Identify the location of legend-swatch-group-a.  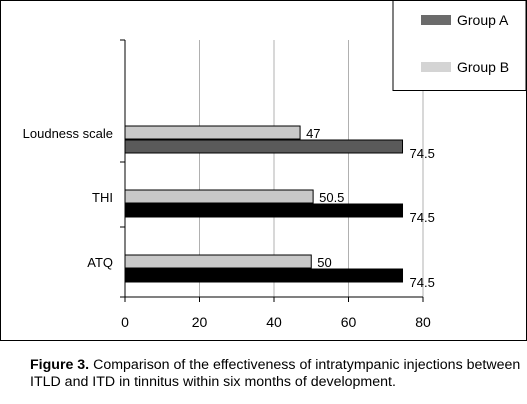
(436, 20).